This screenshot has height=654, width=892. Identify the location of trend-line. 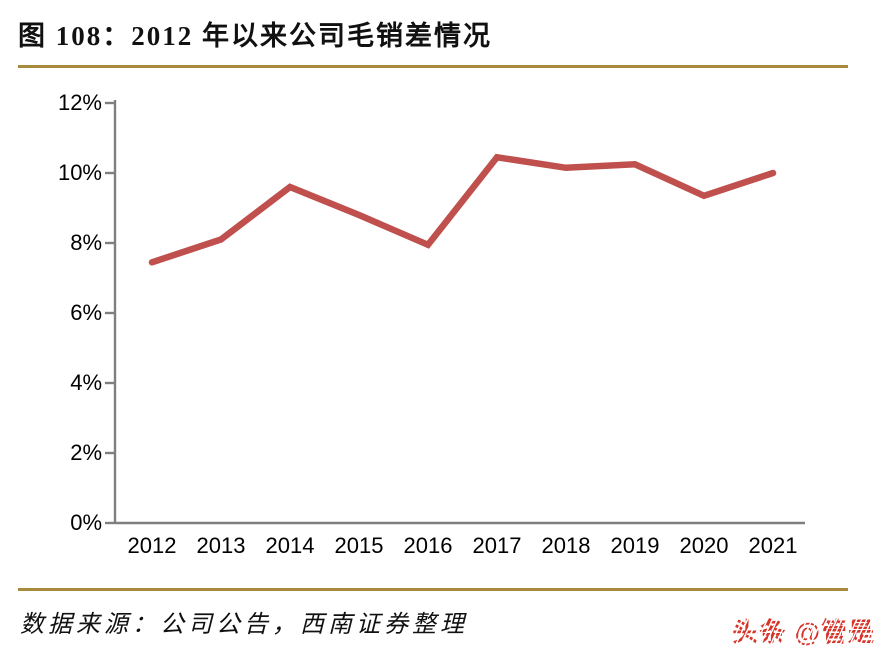
(462, 209).